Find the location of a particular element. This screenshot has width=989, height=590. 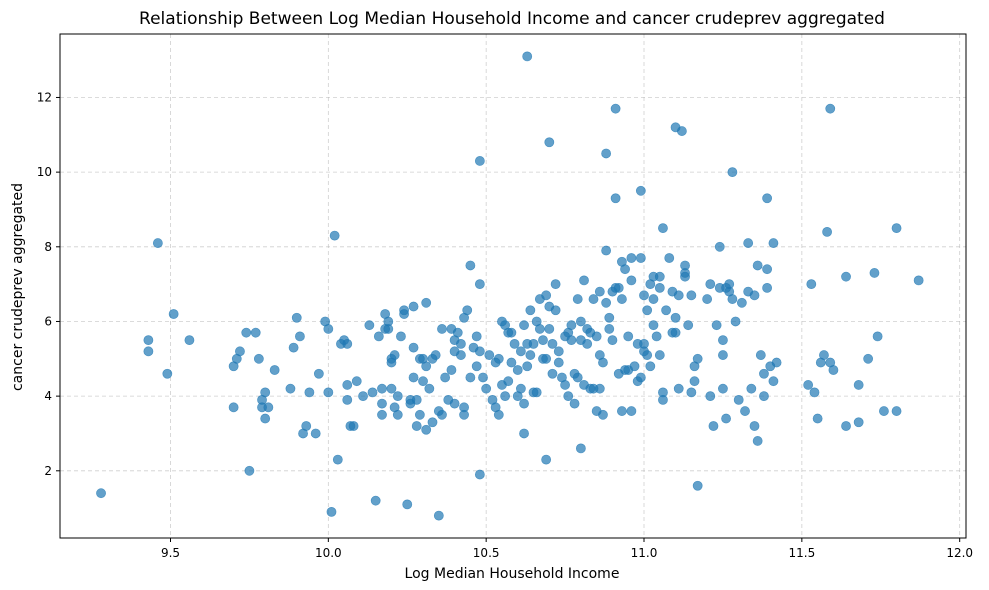

y-tick-label: 2 is located at coordinates (48, 471).